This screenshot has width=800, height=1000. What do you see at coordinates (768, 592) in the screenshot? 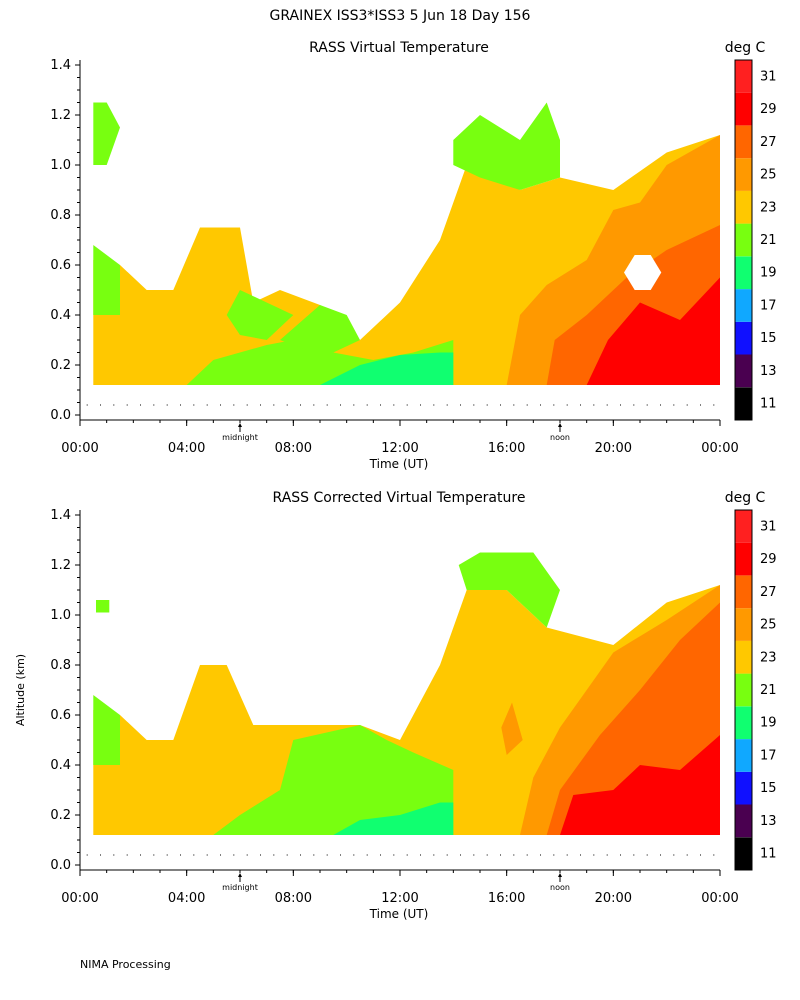
I see `colorbar-label: 27` at bounding box center [768, 592].